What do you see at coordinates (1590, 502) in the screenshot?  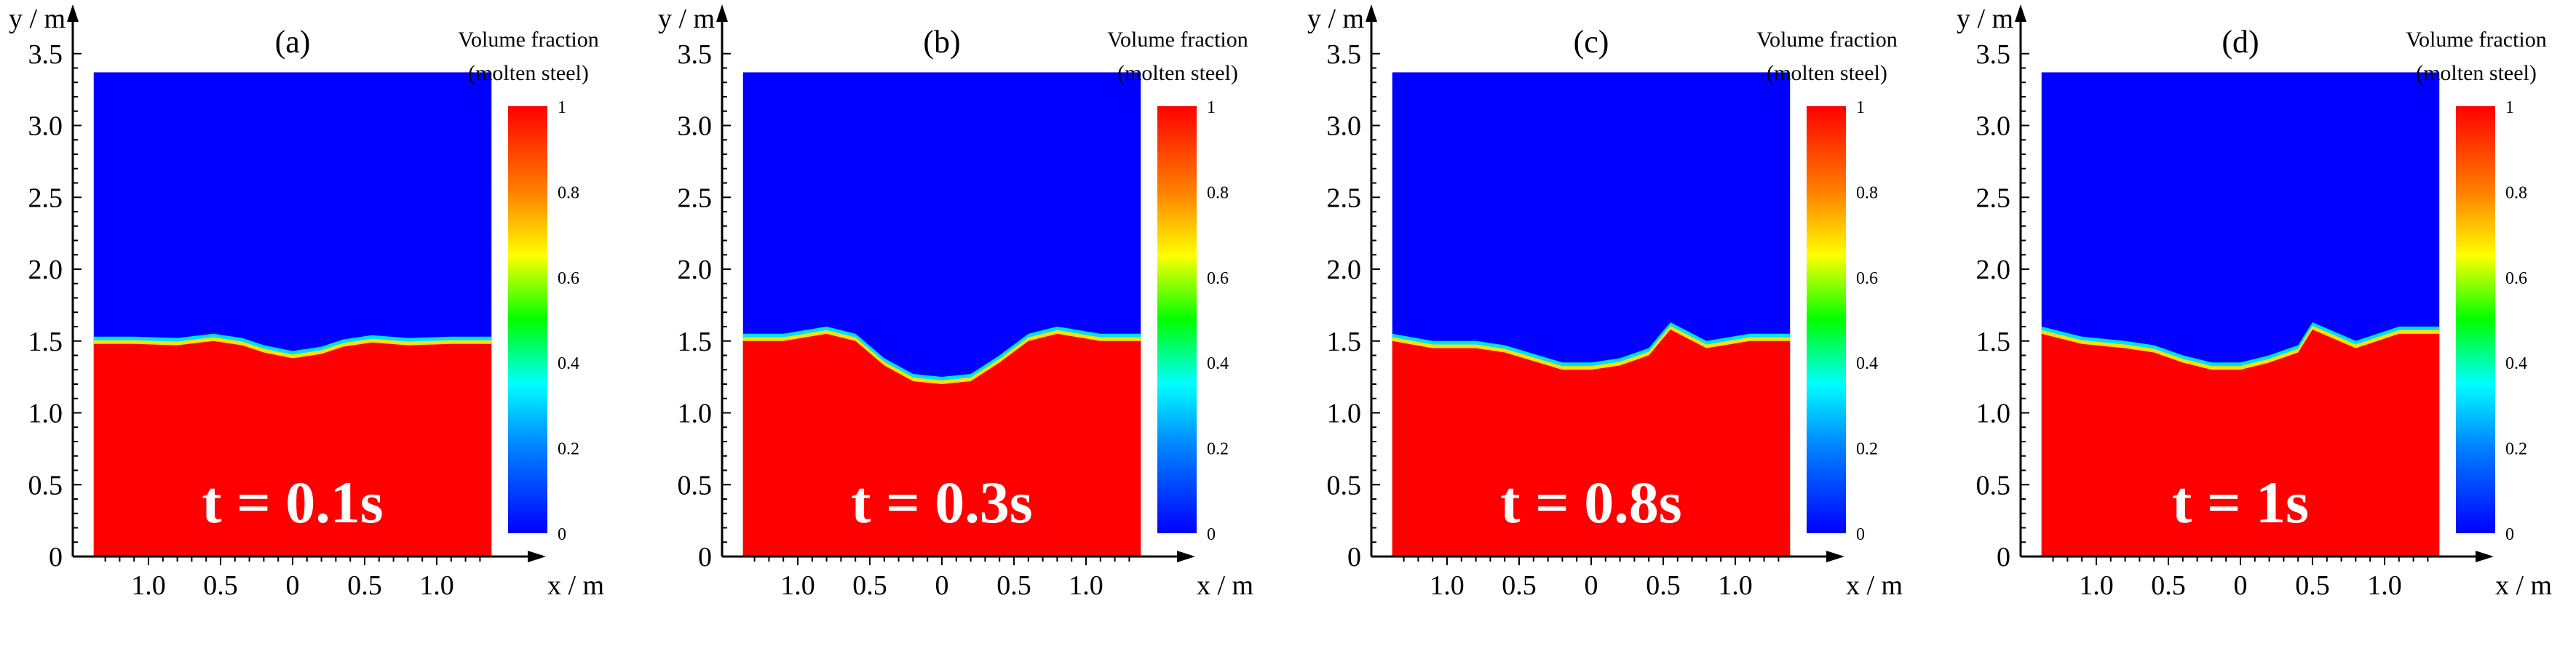 I see `time-label: t = 0.8s` at bounding box center [1590, 502].